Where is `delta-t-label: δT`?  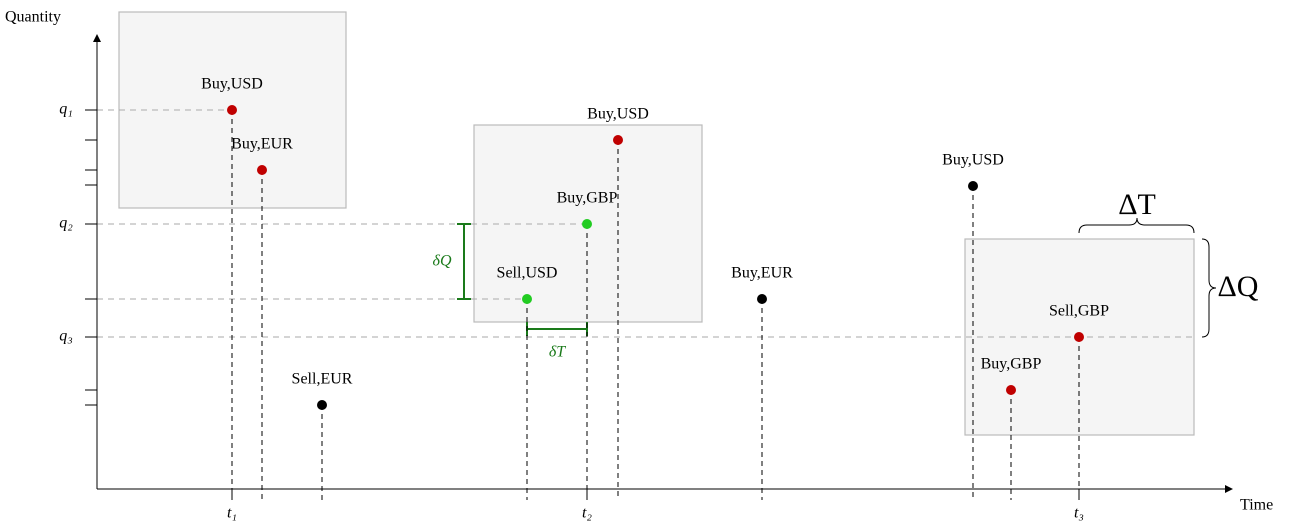
delta-t-label: δT is located at coordinates (557, 352).